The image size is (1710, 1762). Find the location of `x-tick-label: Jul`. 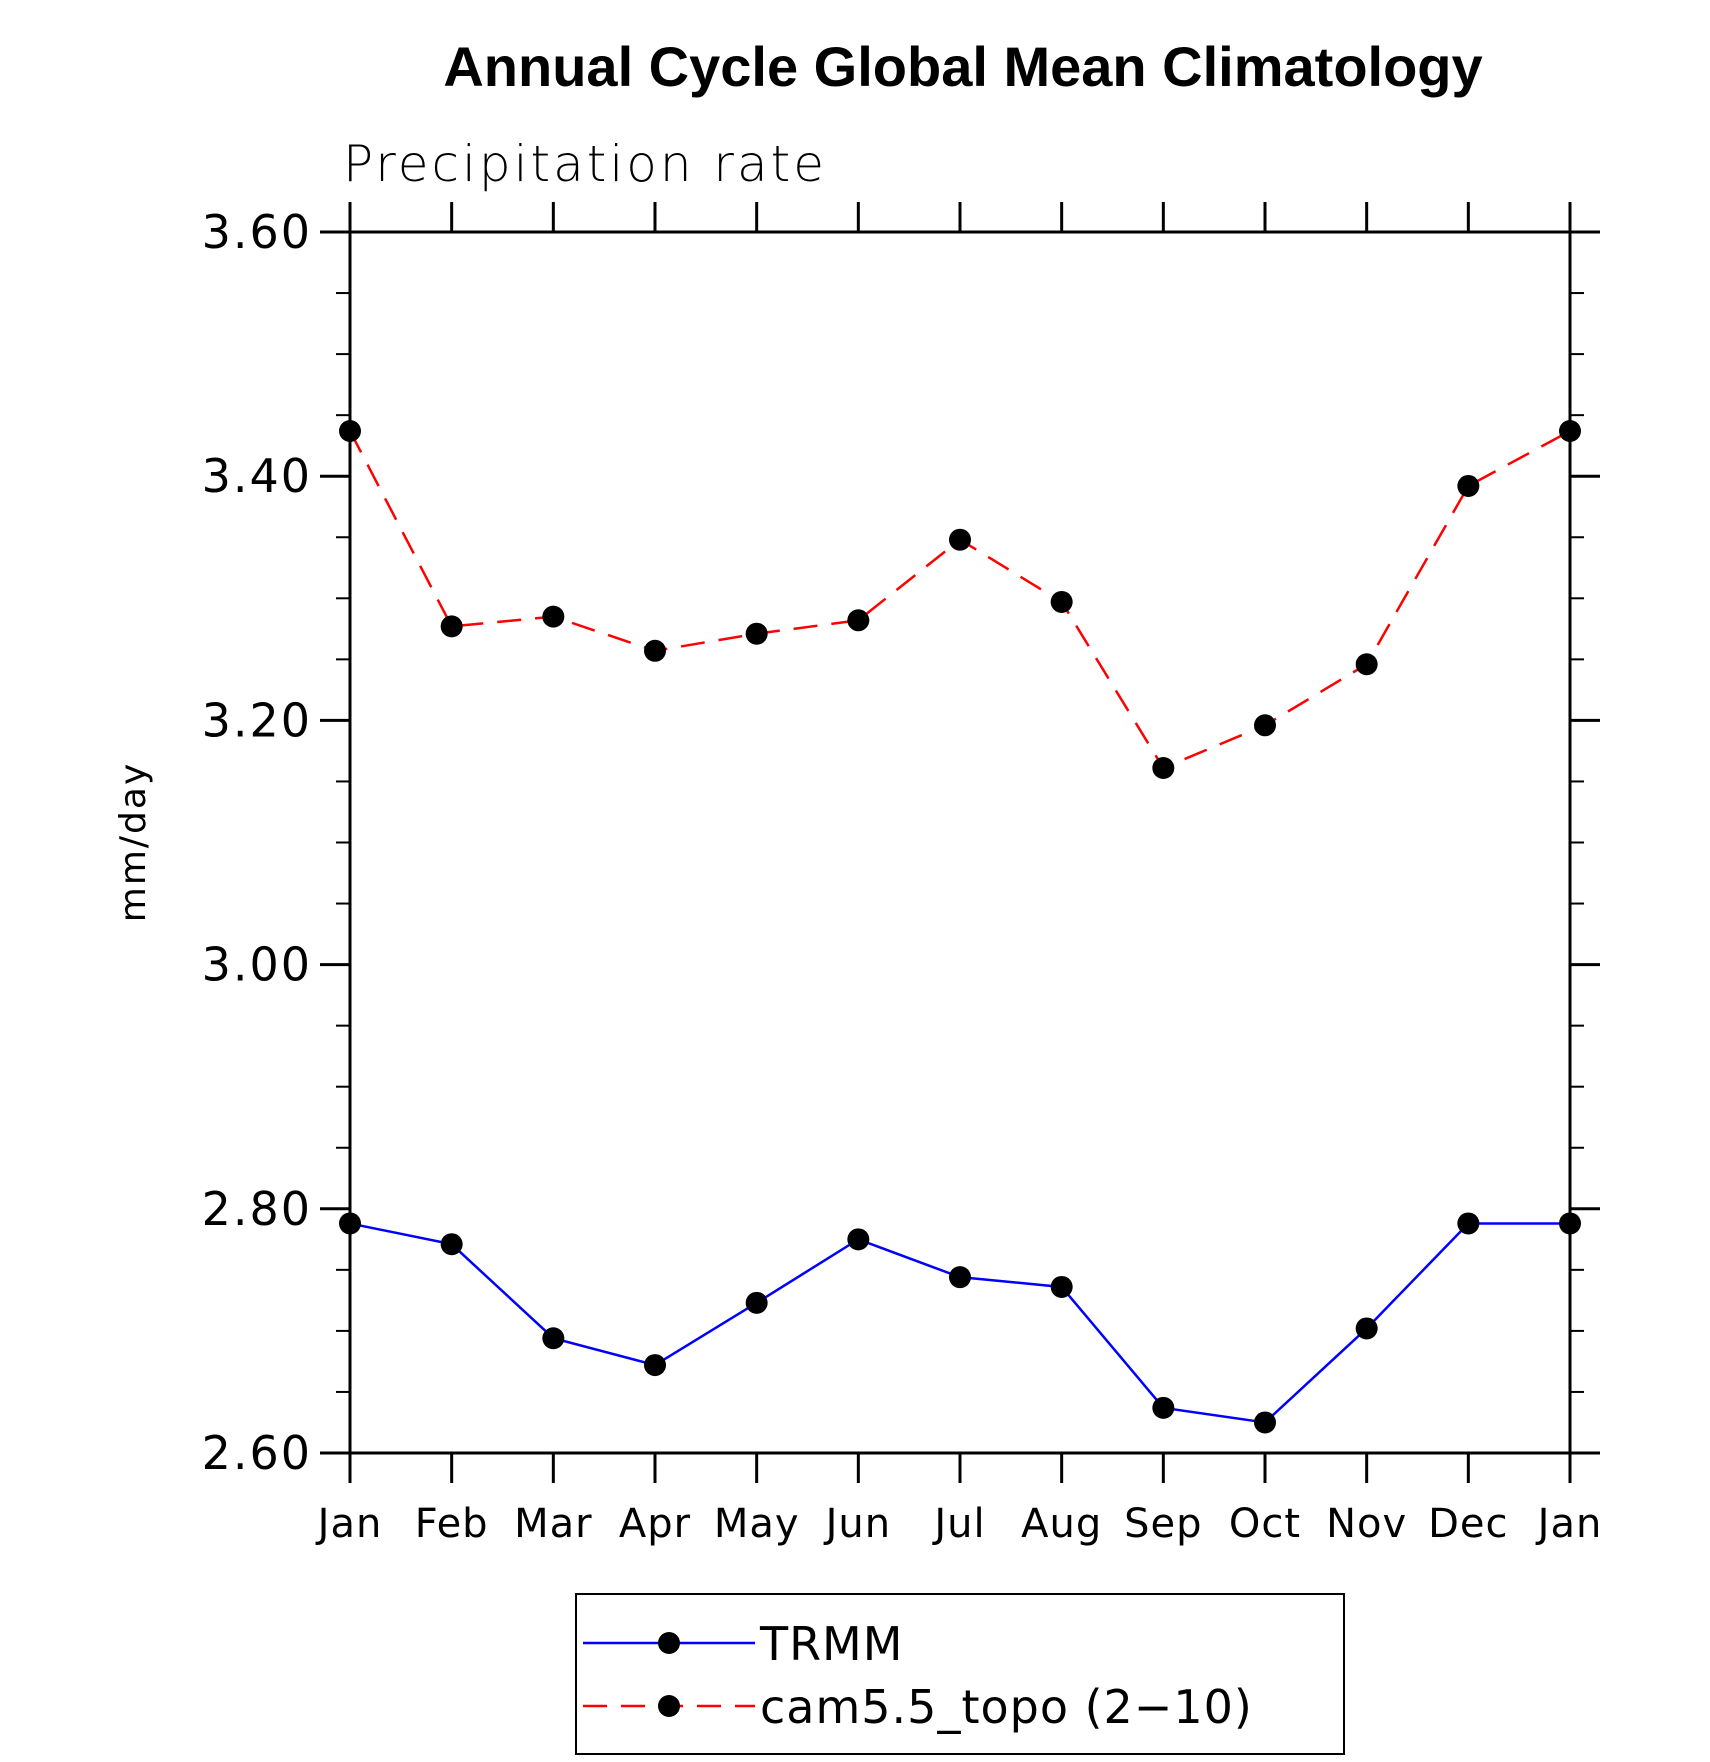

x-tick-label: Jul is located at coordinates (958, 1524).